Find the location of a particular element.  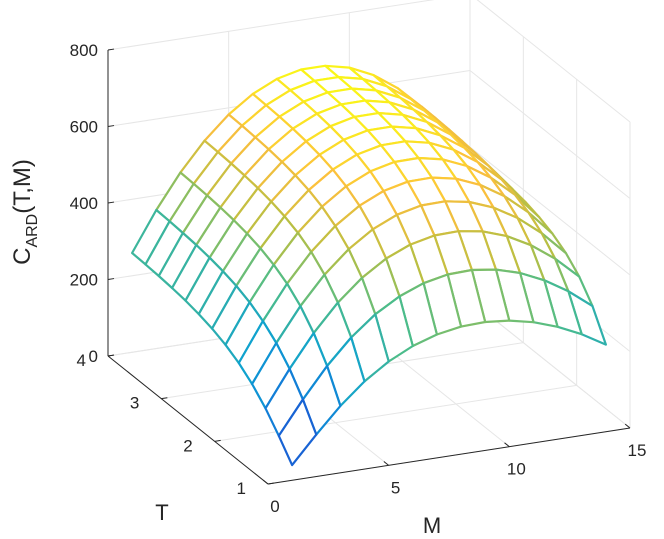

x-axis-line is located at coordinates (449, 456).